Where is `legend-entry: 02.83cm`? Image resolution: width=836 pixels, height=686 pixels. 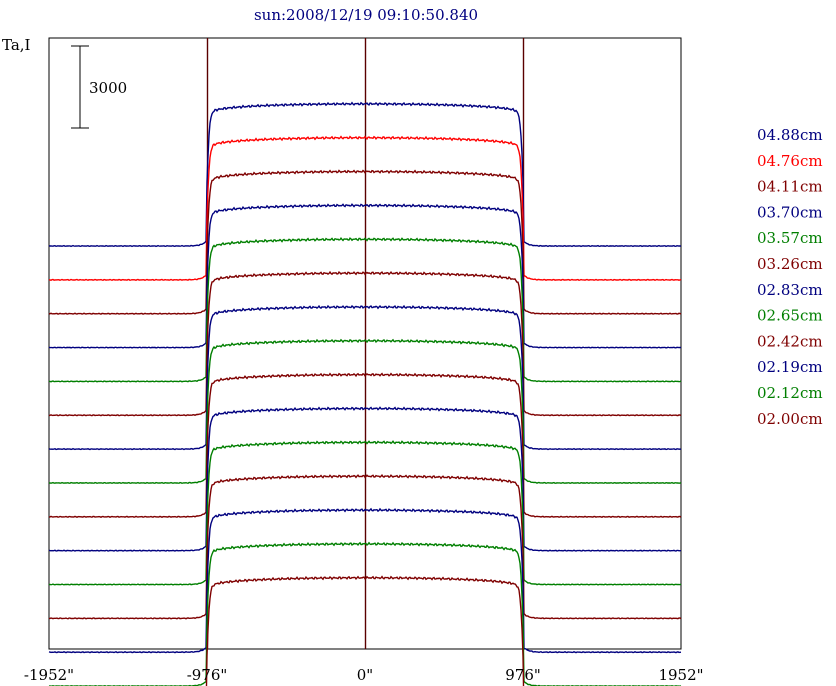 legend-entry: 02.83cm is located at coordinates (790, 290).